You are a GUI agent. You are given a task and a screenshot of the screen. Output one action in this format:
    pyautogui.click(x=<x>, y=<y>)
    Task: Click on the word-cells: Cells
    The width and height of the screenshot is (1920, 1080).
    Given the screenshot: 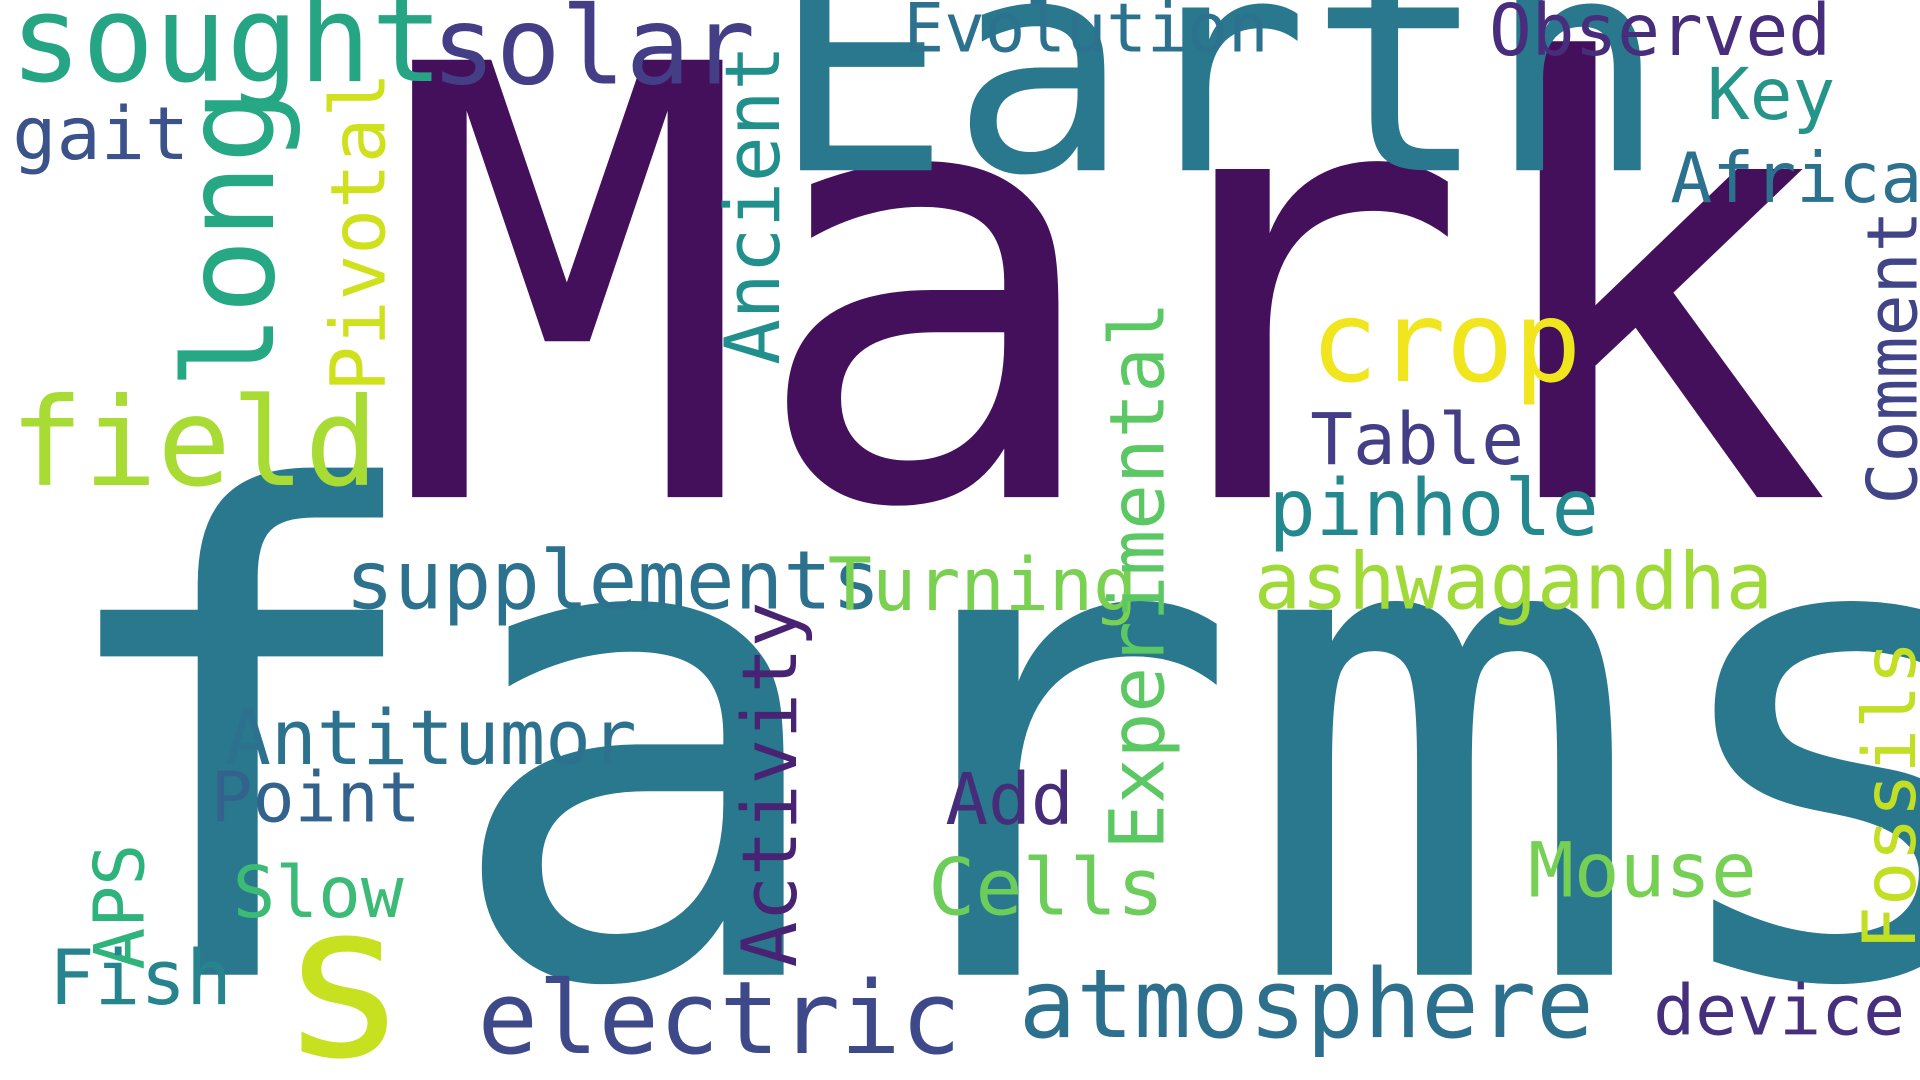 What is the action you would take?
    pyautogui.click(x=1046, y=889)
    